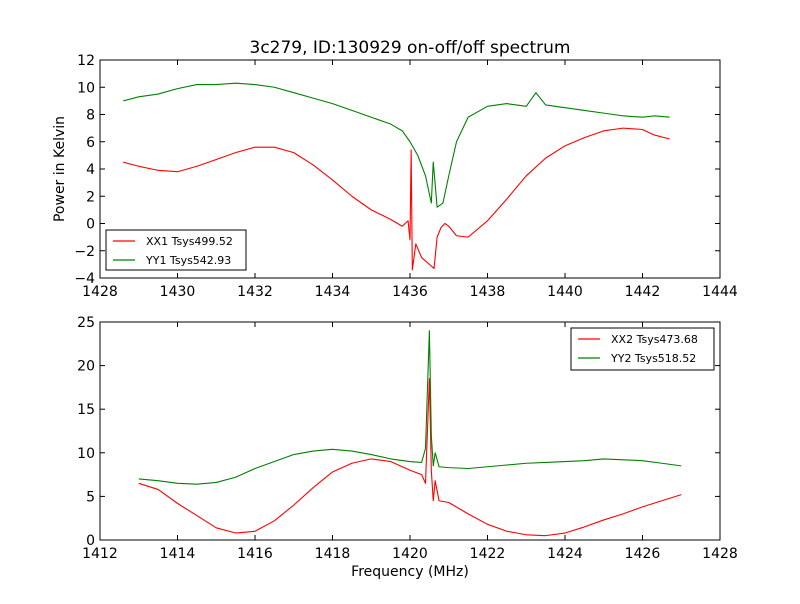 The width and height of the screenshot is (800, 604). Describe the element at coordinates (396, 145) in the screenshot. I see `top-series-2-line` at that location.